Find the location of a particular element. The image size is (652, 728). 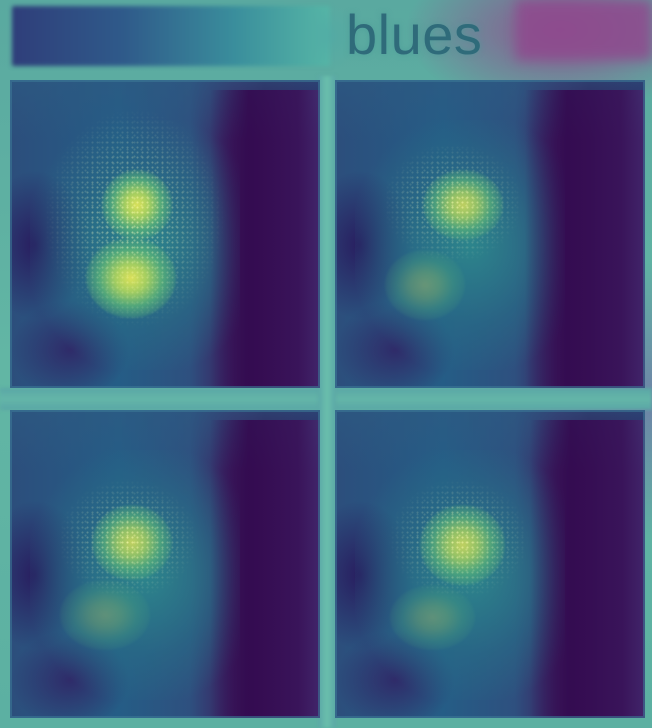

vertical-divider is located at coordinates (327, 402).